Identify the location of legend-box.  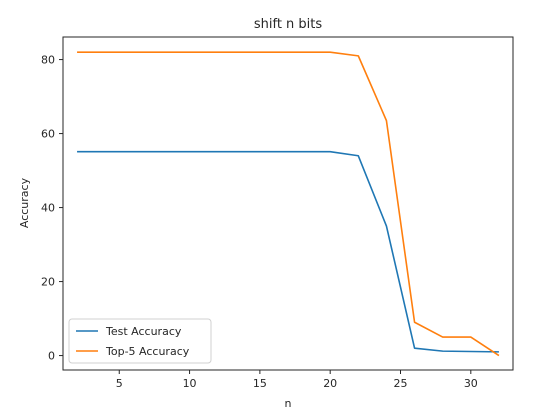
(140, 341).